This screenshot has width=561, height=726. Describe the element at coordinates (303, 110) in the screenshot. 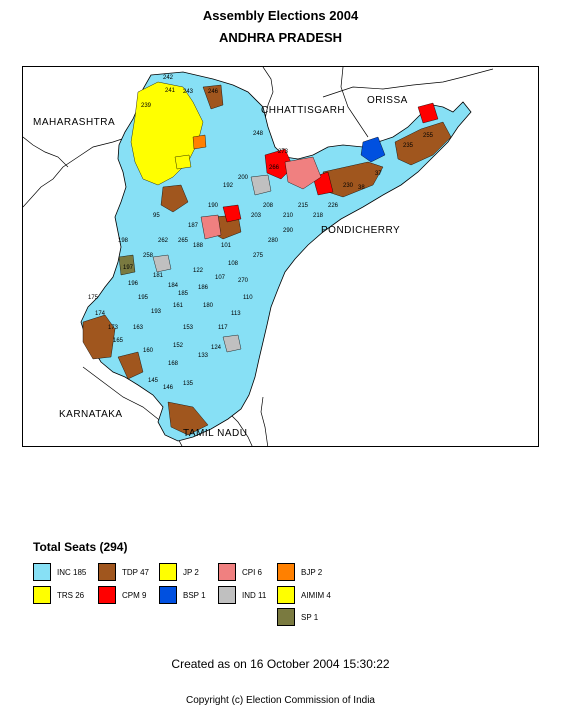

I see `label-chhattisgarh: CHHATTISGARH` at that location.